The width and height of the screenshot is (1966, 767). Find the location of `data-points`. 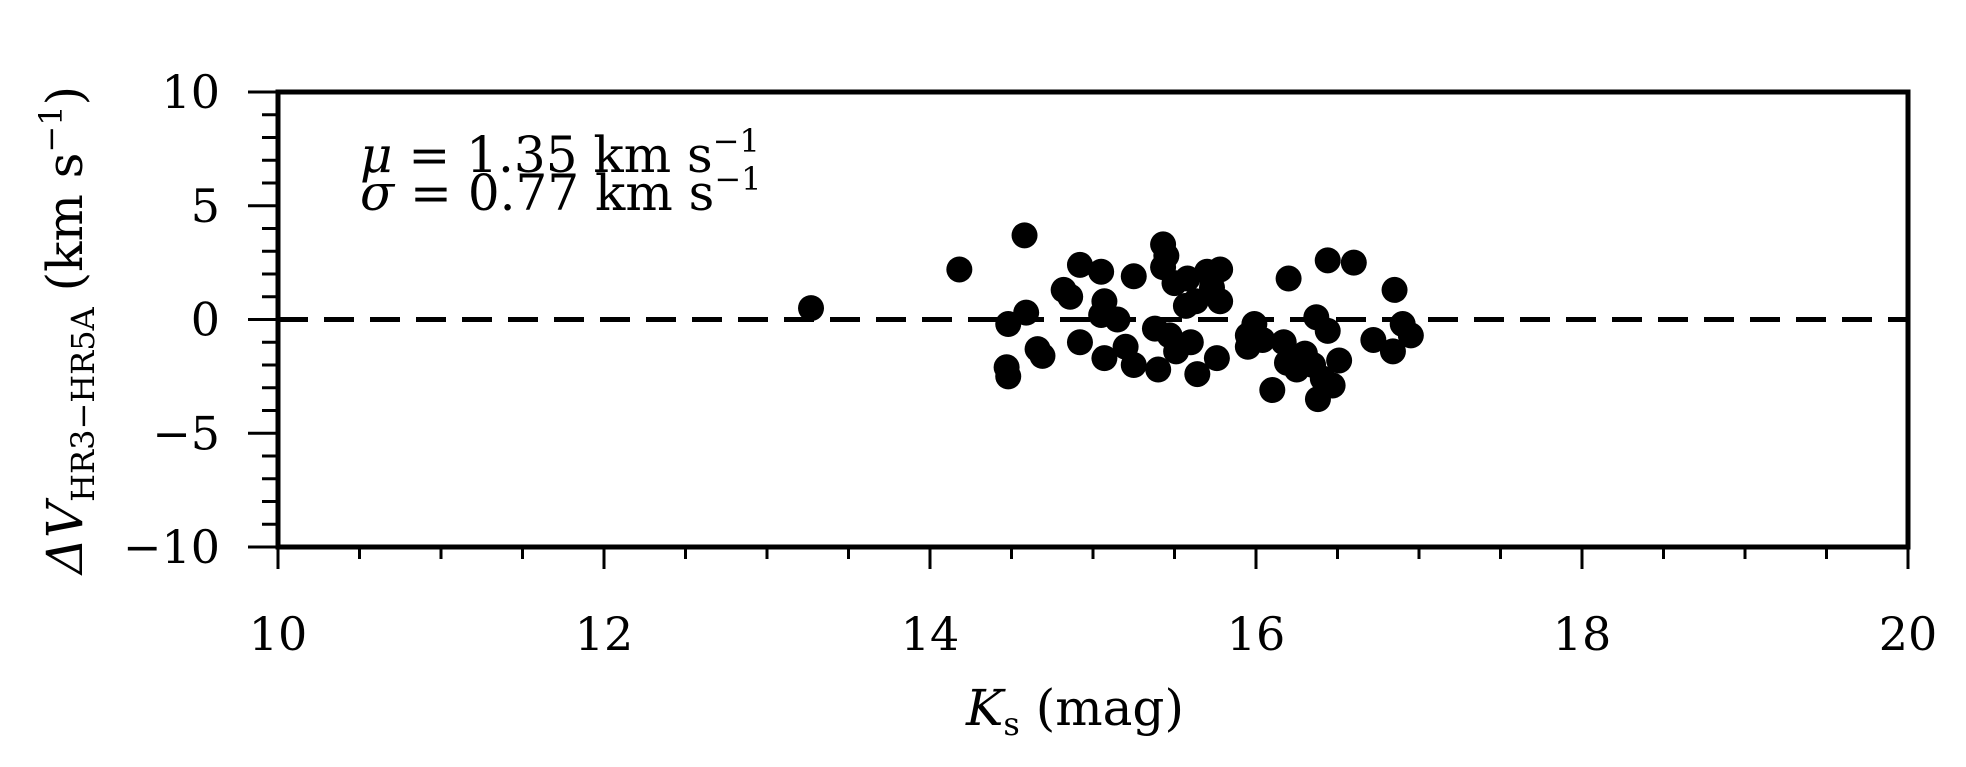

data-points is located at coordinates (1111, 317).